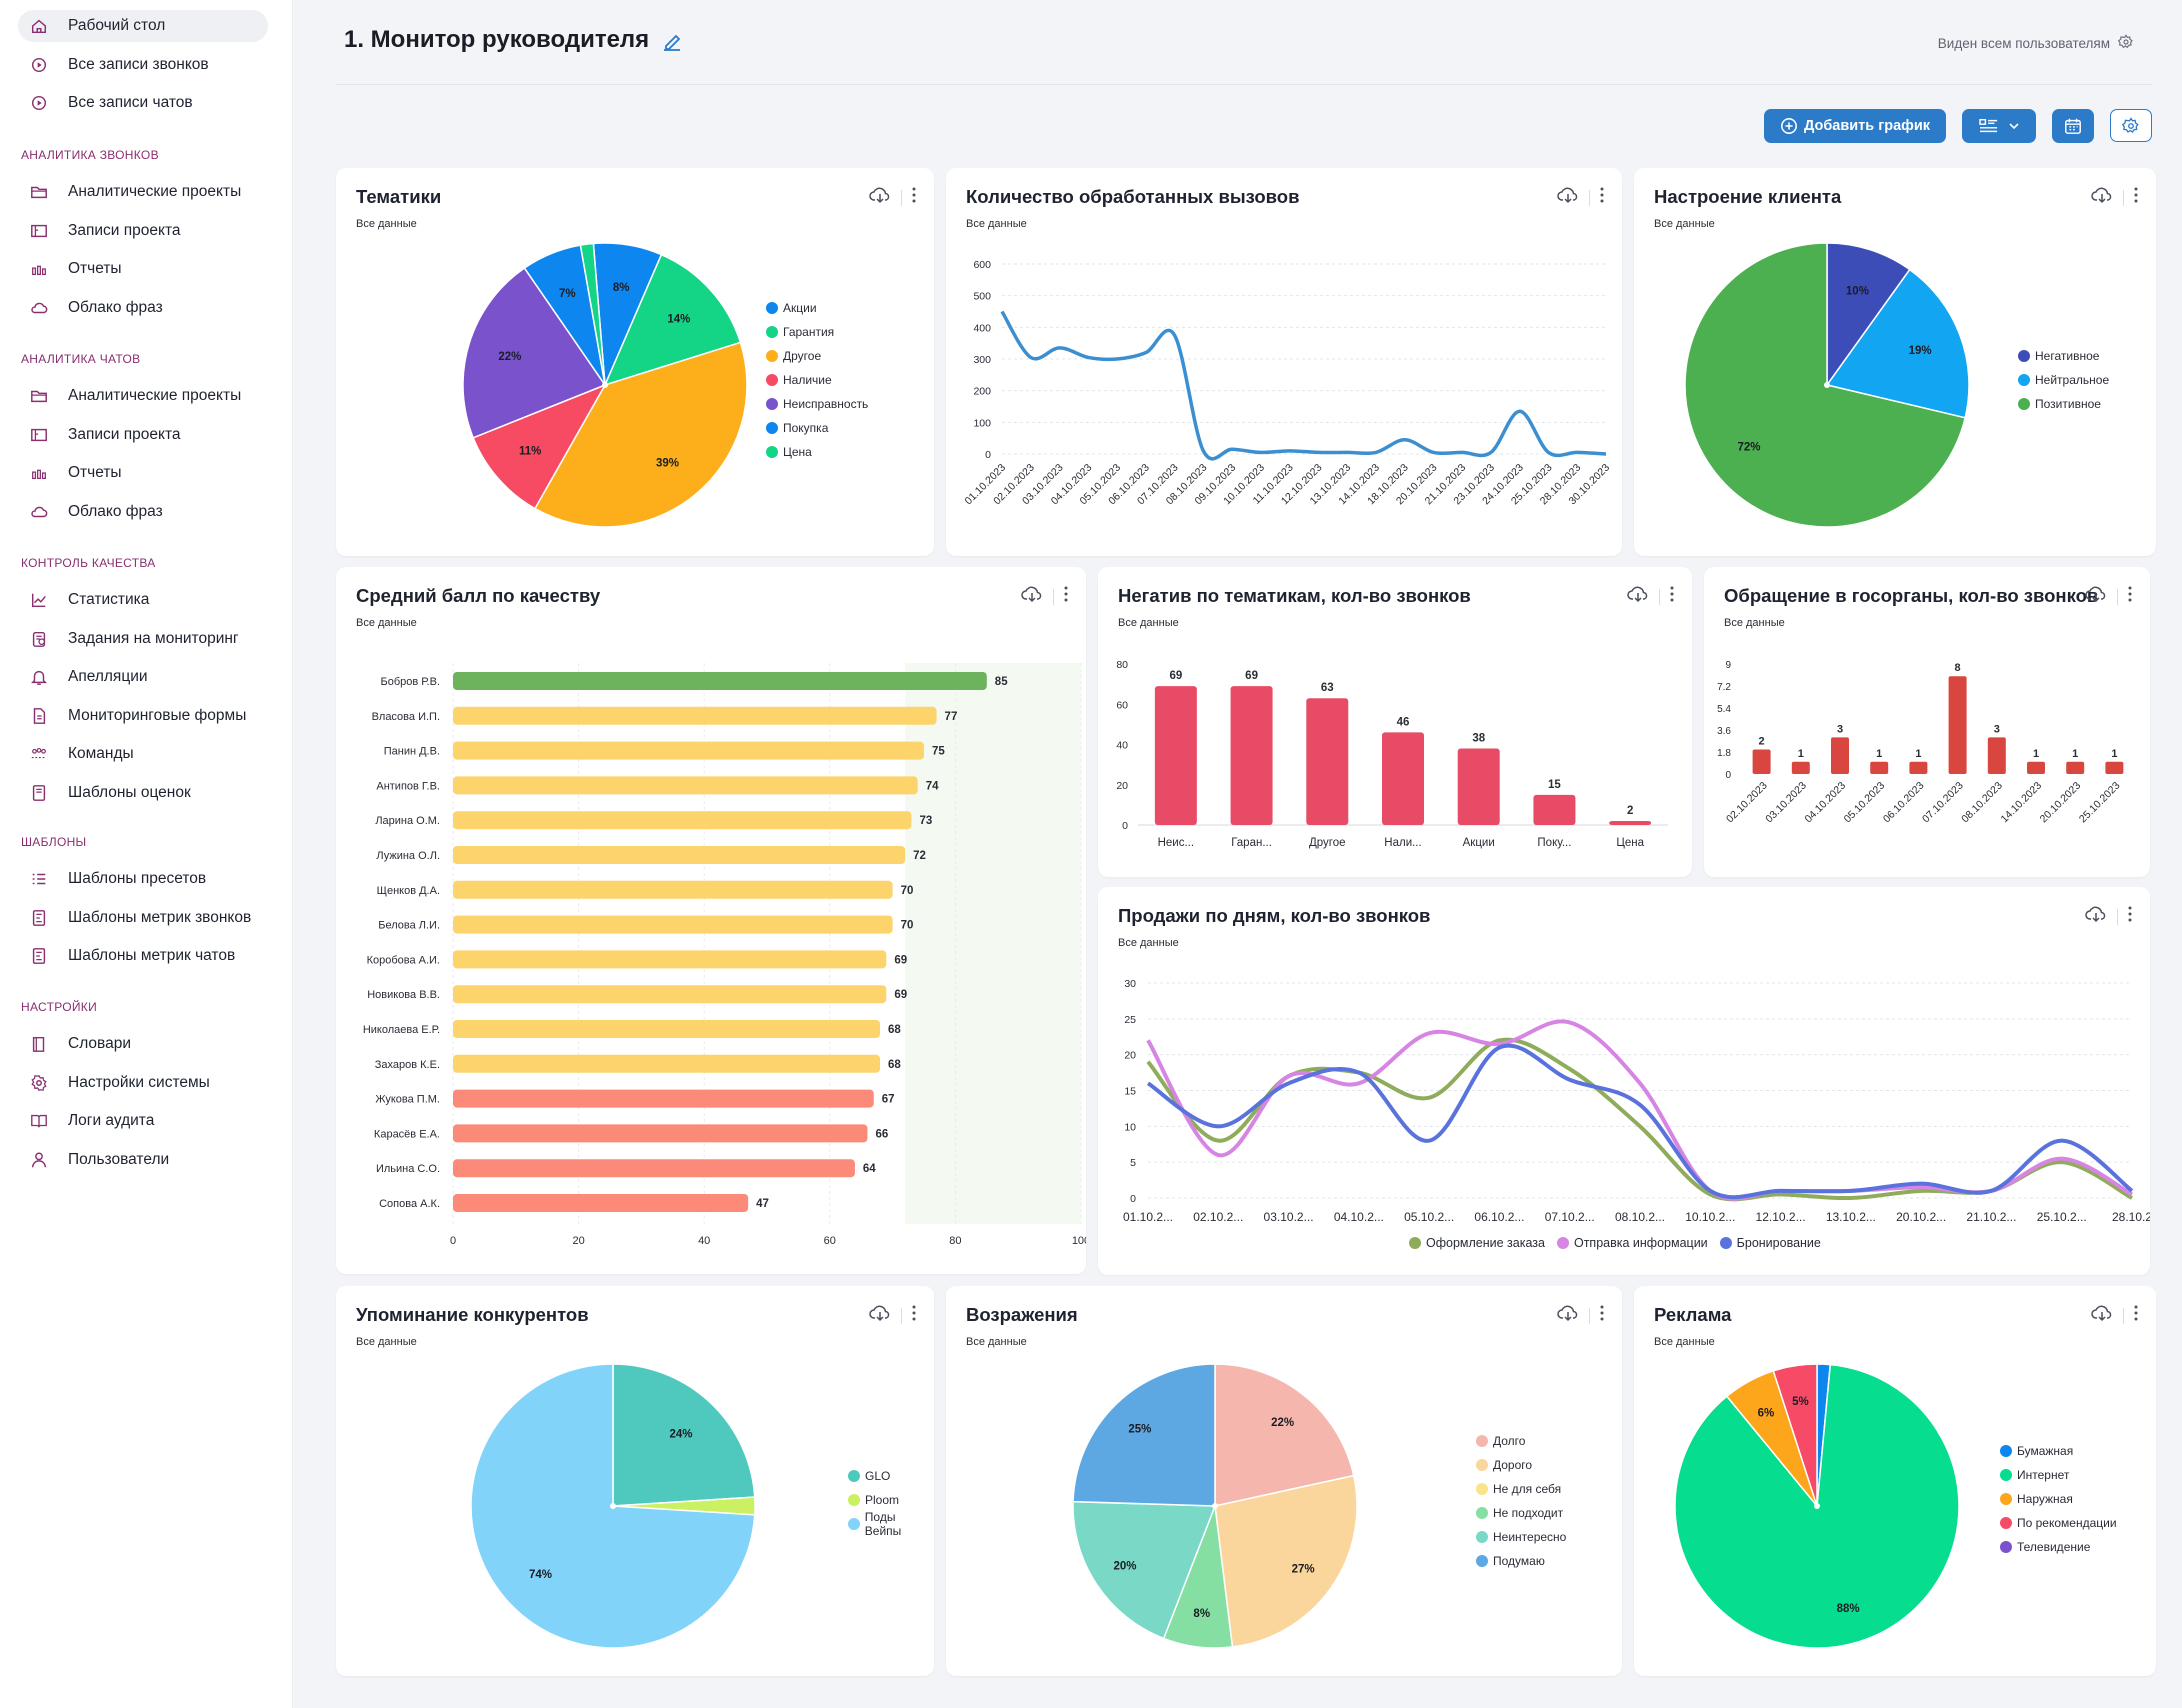 The height and width of the screenshot is (1708, 2182). I want to click on legend-item: По рекомендации, so click(2058, 1523).